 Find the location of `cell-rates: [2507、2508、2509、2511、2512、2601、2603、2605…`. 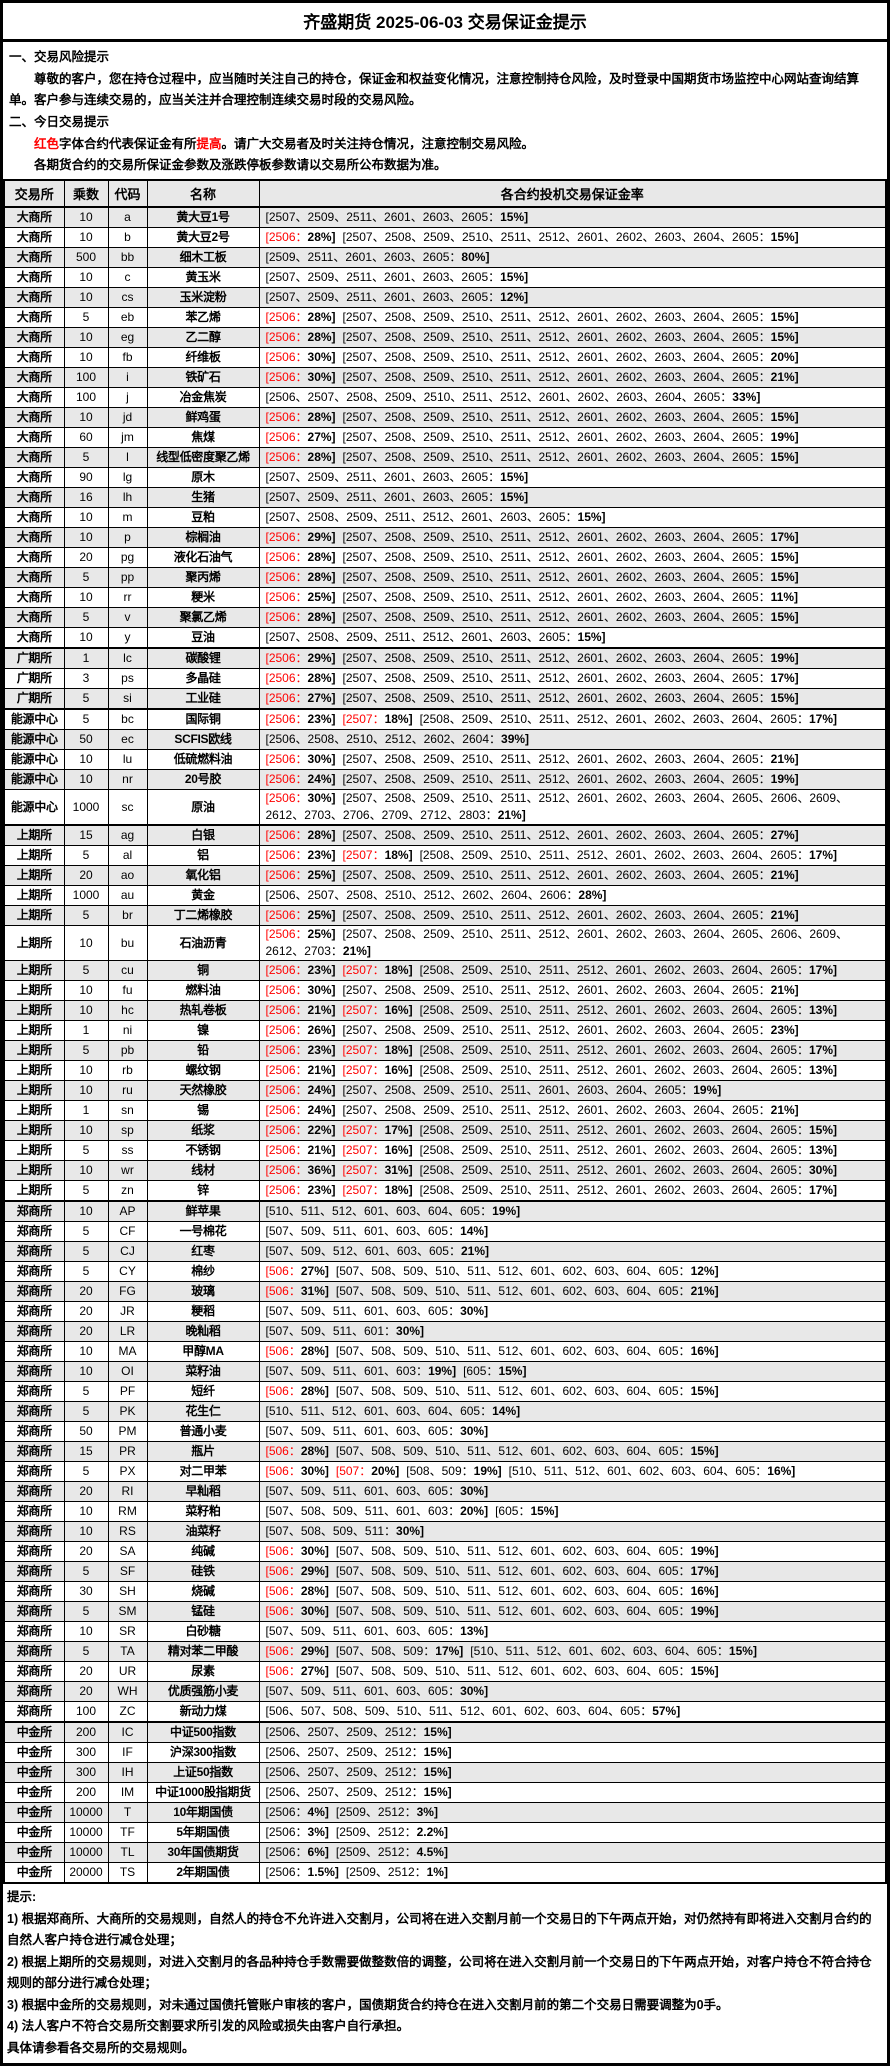

cell-rates: [2507、2508、2509、2511、2512、2601、2603、2605… is located at coordinates (572, 517).